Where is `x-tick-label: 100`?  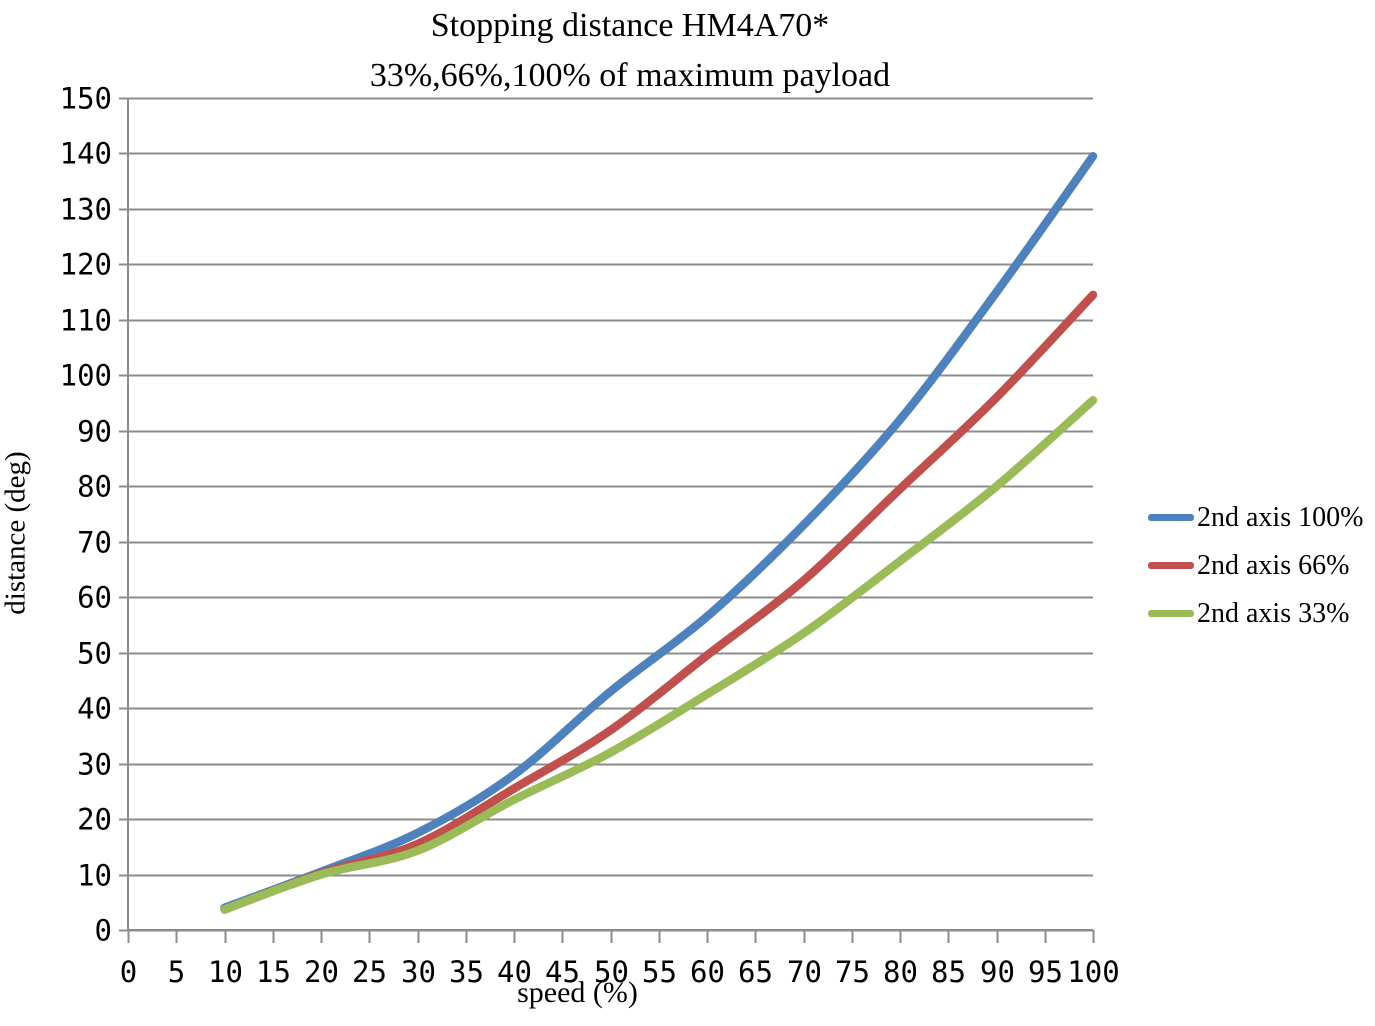 x-tick-label: 100 is located at coordinates (1093, 972).